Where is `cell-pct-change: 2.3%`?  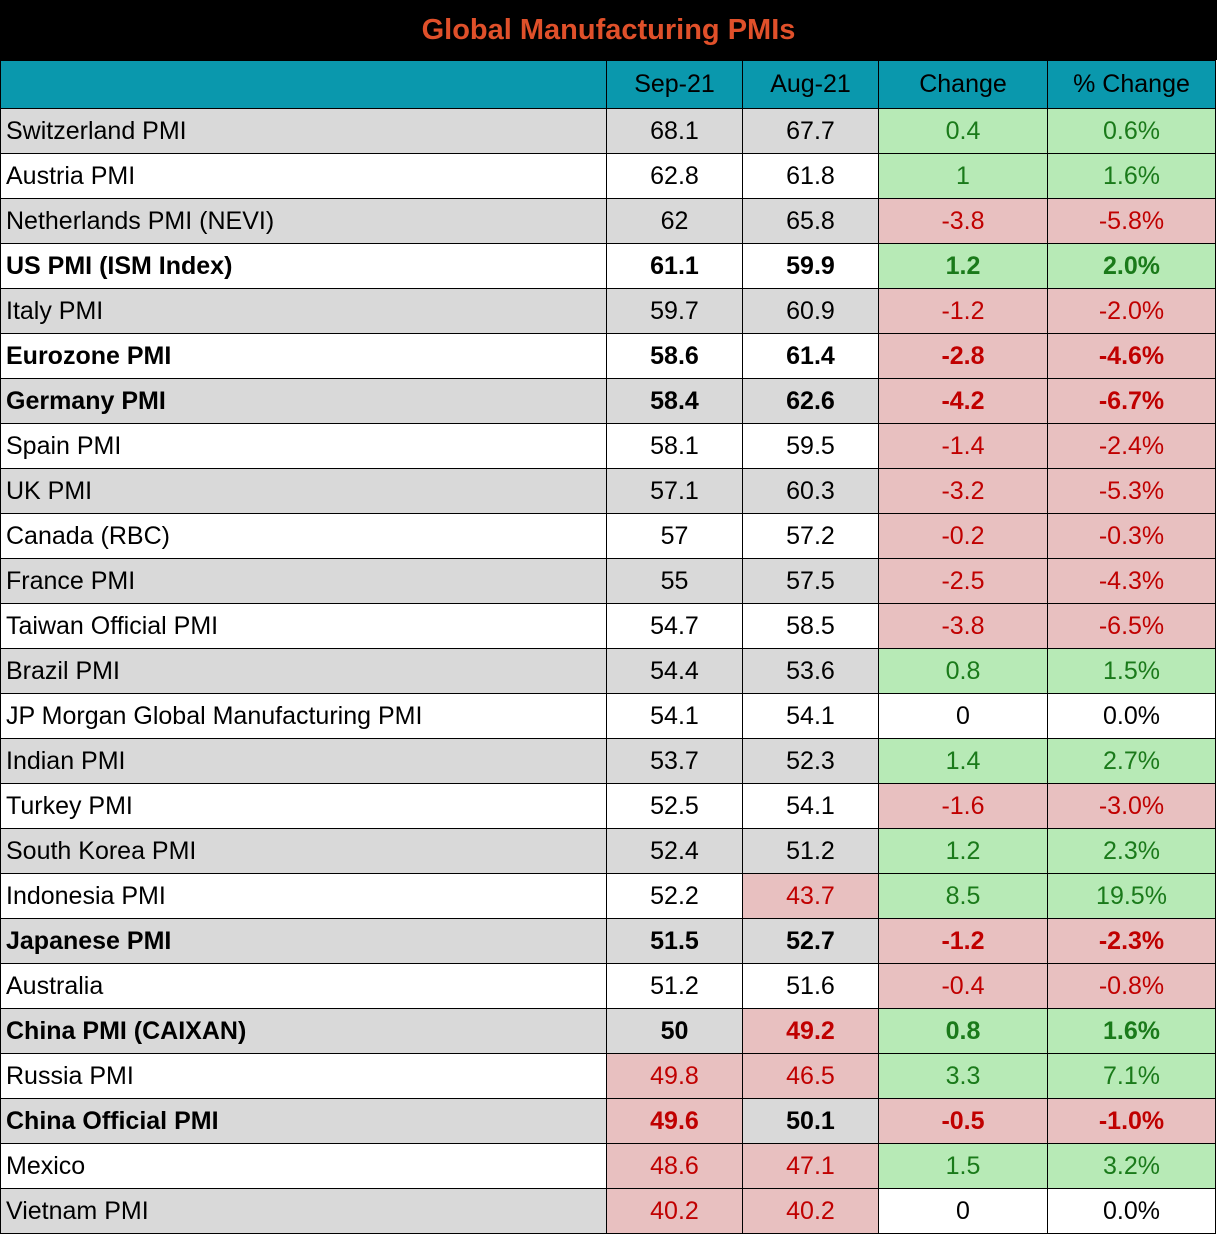 cell-pct-change: 2.3% is located at coordinates (1131, 851).